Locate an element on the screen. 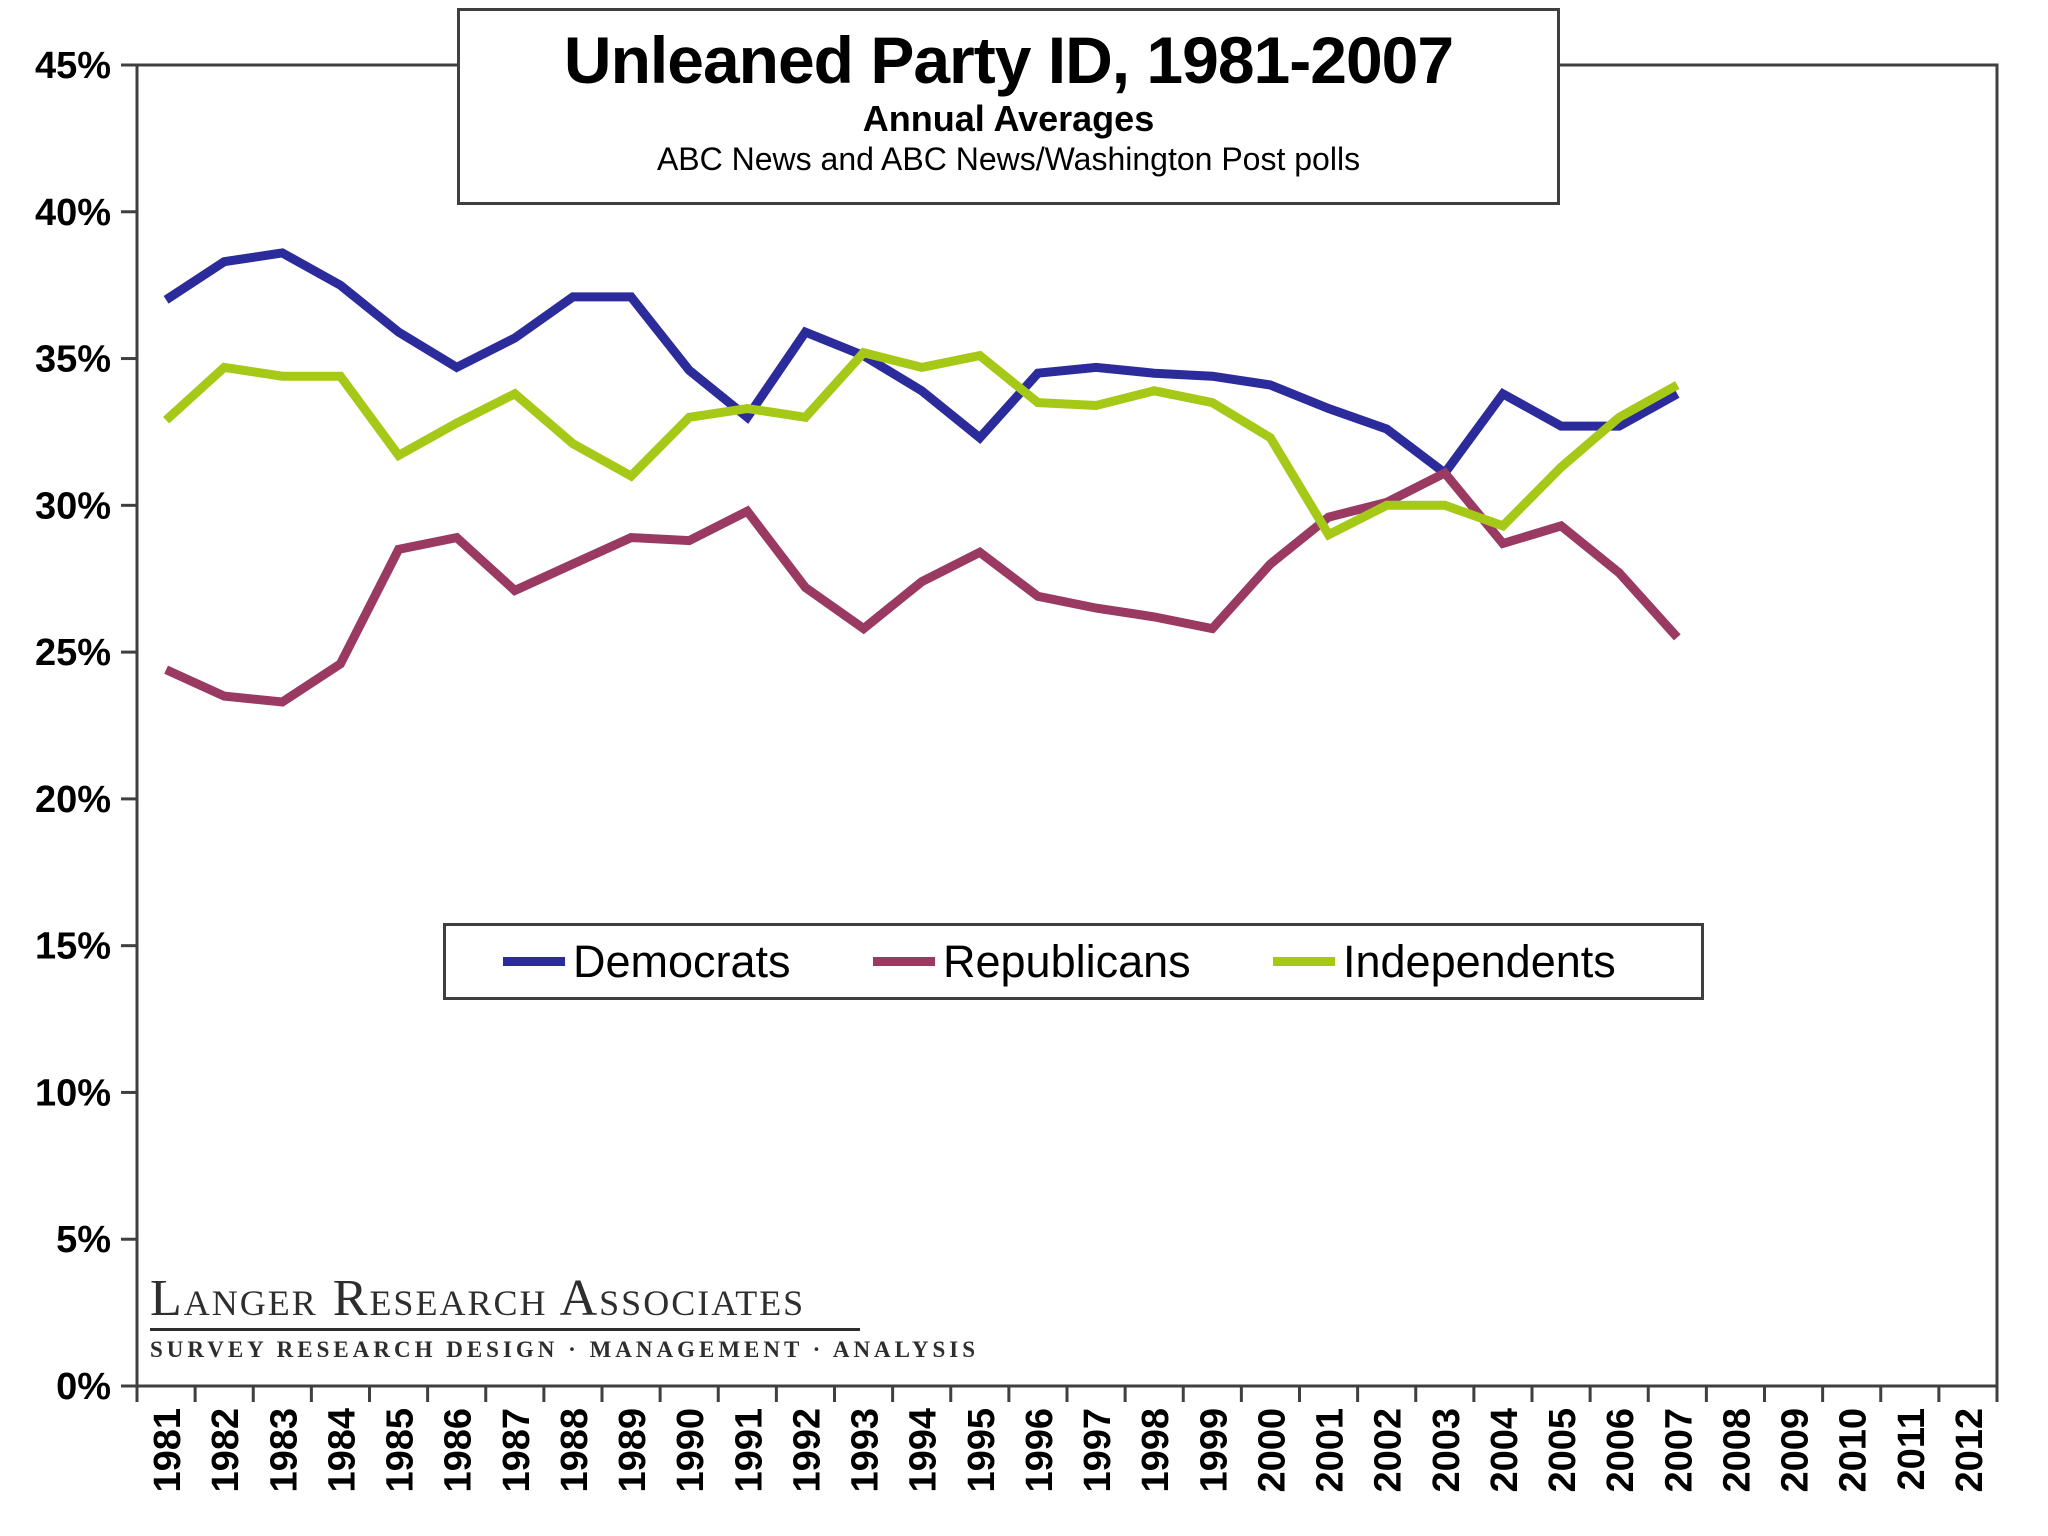 The image size is (2048, 1536). legend: Democrats Republicans Independents is located at coordinates (1073, 961).